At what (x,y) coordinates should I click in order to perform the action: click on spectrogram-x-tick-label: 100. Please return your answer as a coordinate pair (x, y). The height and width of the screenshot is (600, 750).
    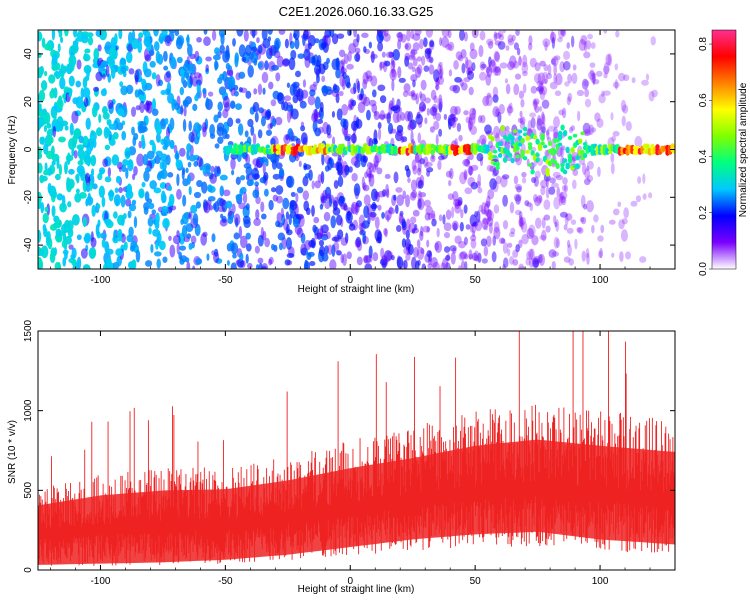
    Looking at the image, I should click on (600, 280).